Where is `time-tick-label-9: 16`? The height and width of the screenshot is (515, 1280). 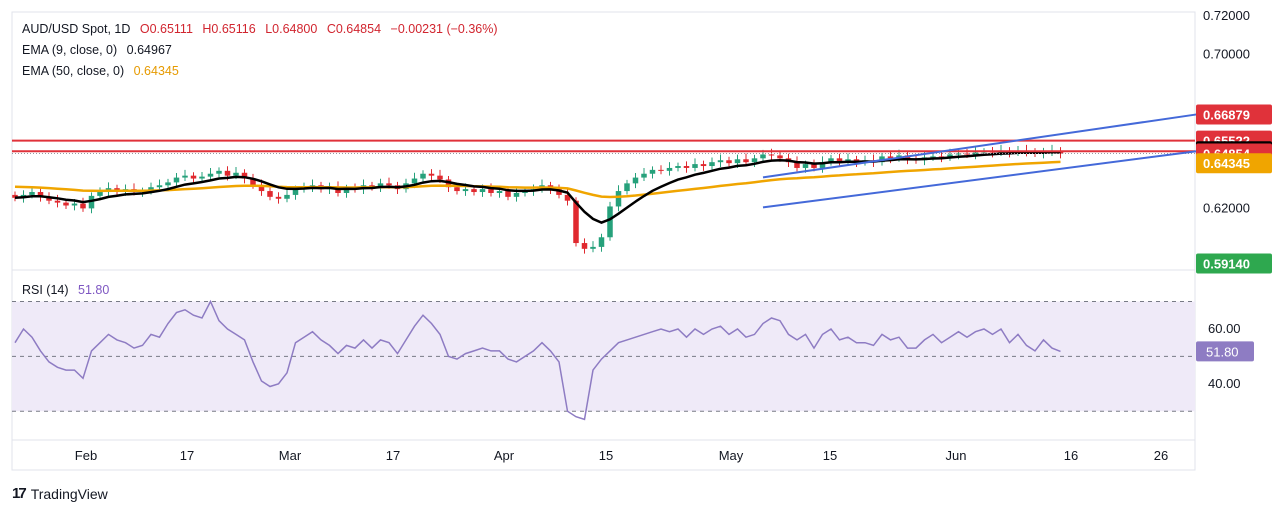 time-tick-label-9: 16 is located at coordinates (1071, 455).